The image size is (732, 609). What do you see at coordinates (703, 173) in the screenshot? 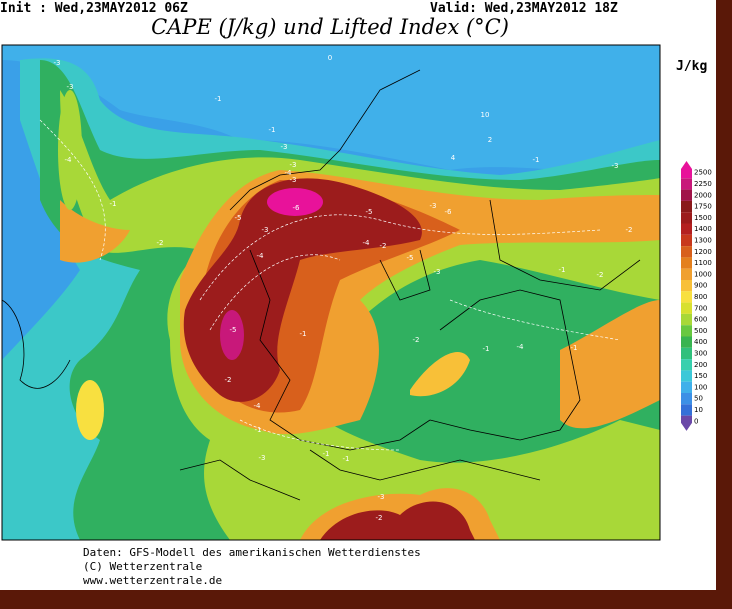
I see `colorbar-label: 2500` at bounding box center [703, 173].